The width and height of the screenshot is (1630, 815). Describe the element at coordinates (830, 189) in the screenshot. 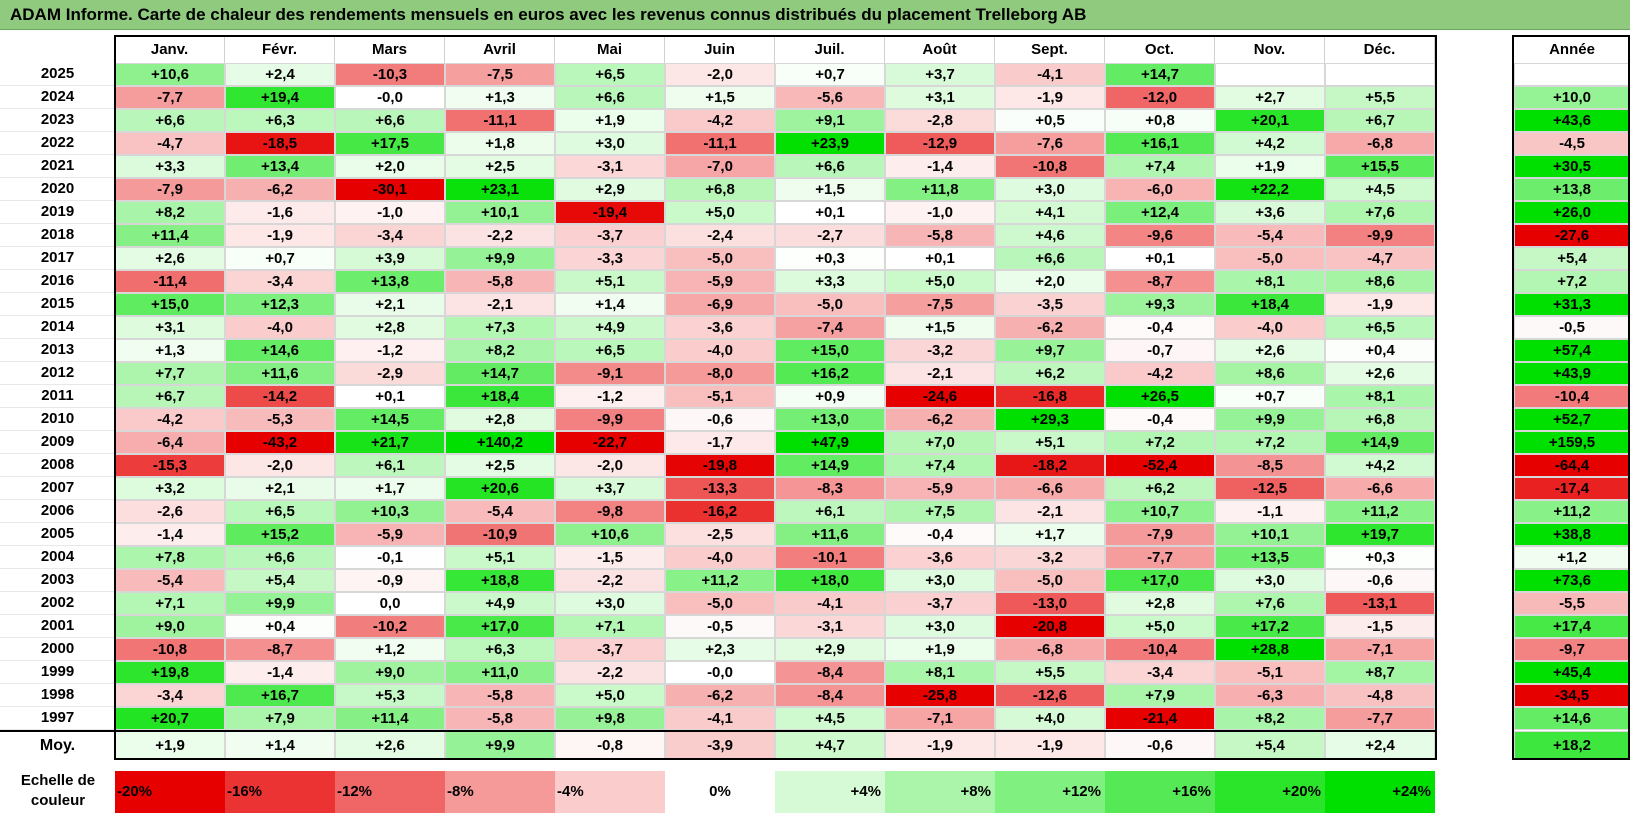

I see `heatmap-cell: +1,5` at that location.